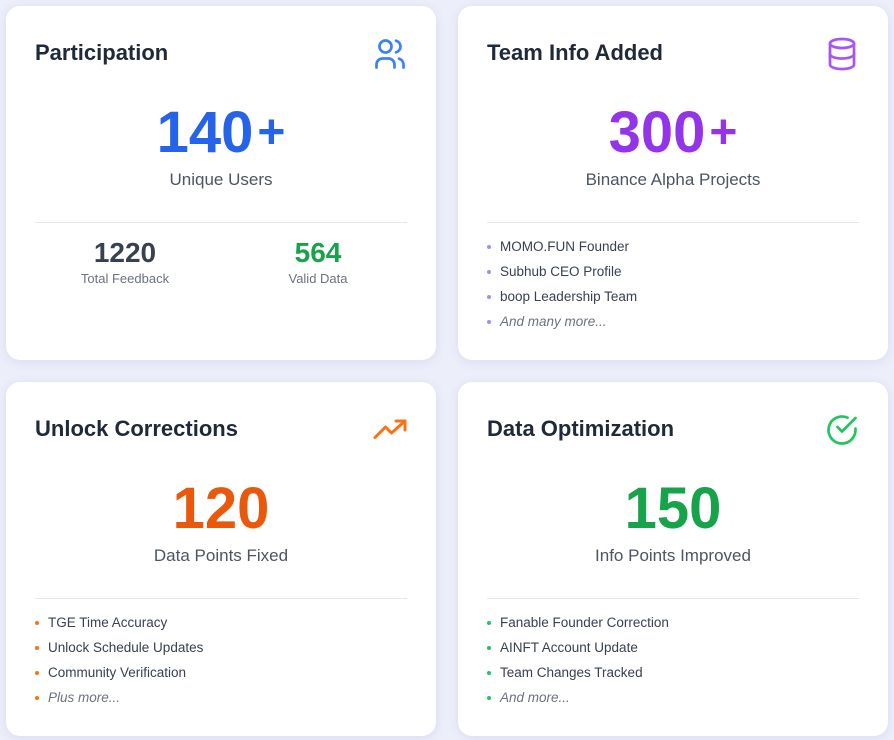 The height and width of the screenshot is (740, 894). I want to click on big-number: 300+, so click(673, 133).